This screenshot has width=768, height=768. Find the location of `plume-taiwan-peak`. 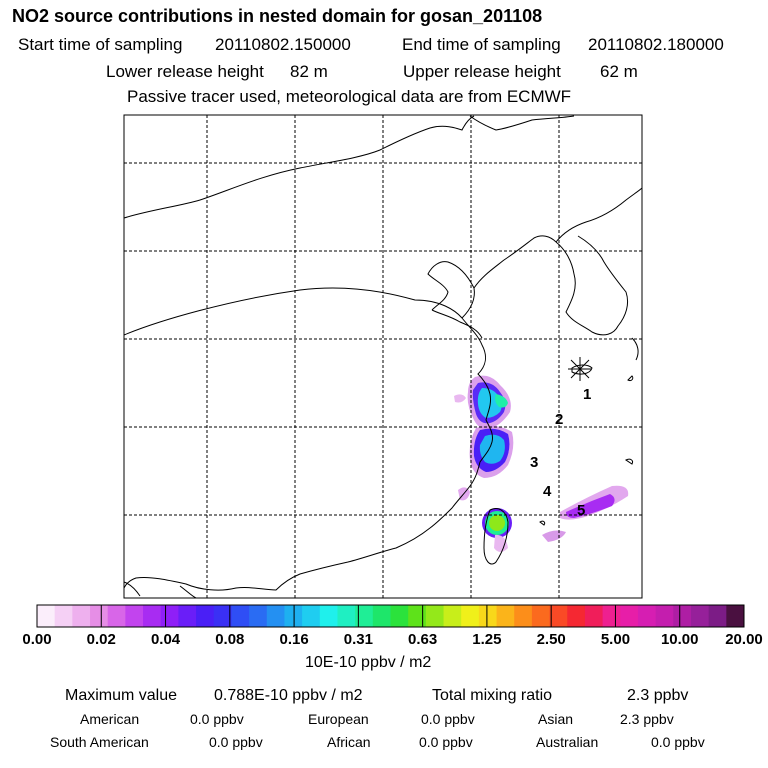

plume-taiwan-peak is located at coordinates (497, 523).